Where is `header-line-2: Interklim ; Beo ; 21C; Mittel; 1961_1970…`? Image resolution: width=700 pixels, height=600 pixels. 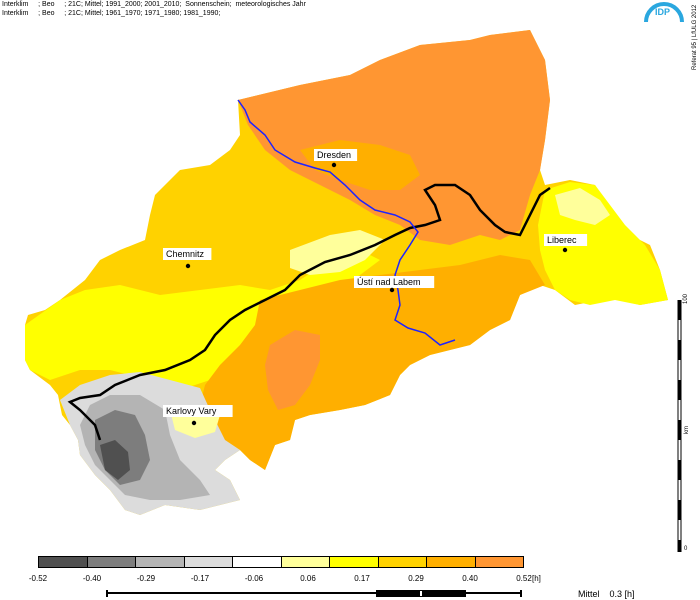 header-line-2: Interklim ; Beo ; 21C; Mittel; 1961_1970… is located at coordinates (111, 13).